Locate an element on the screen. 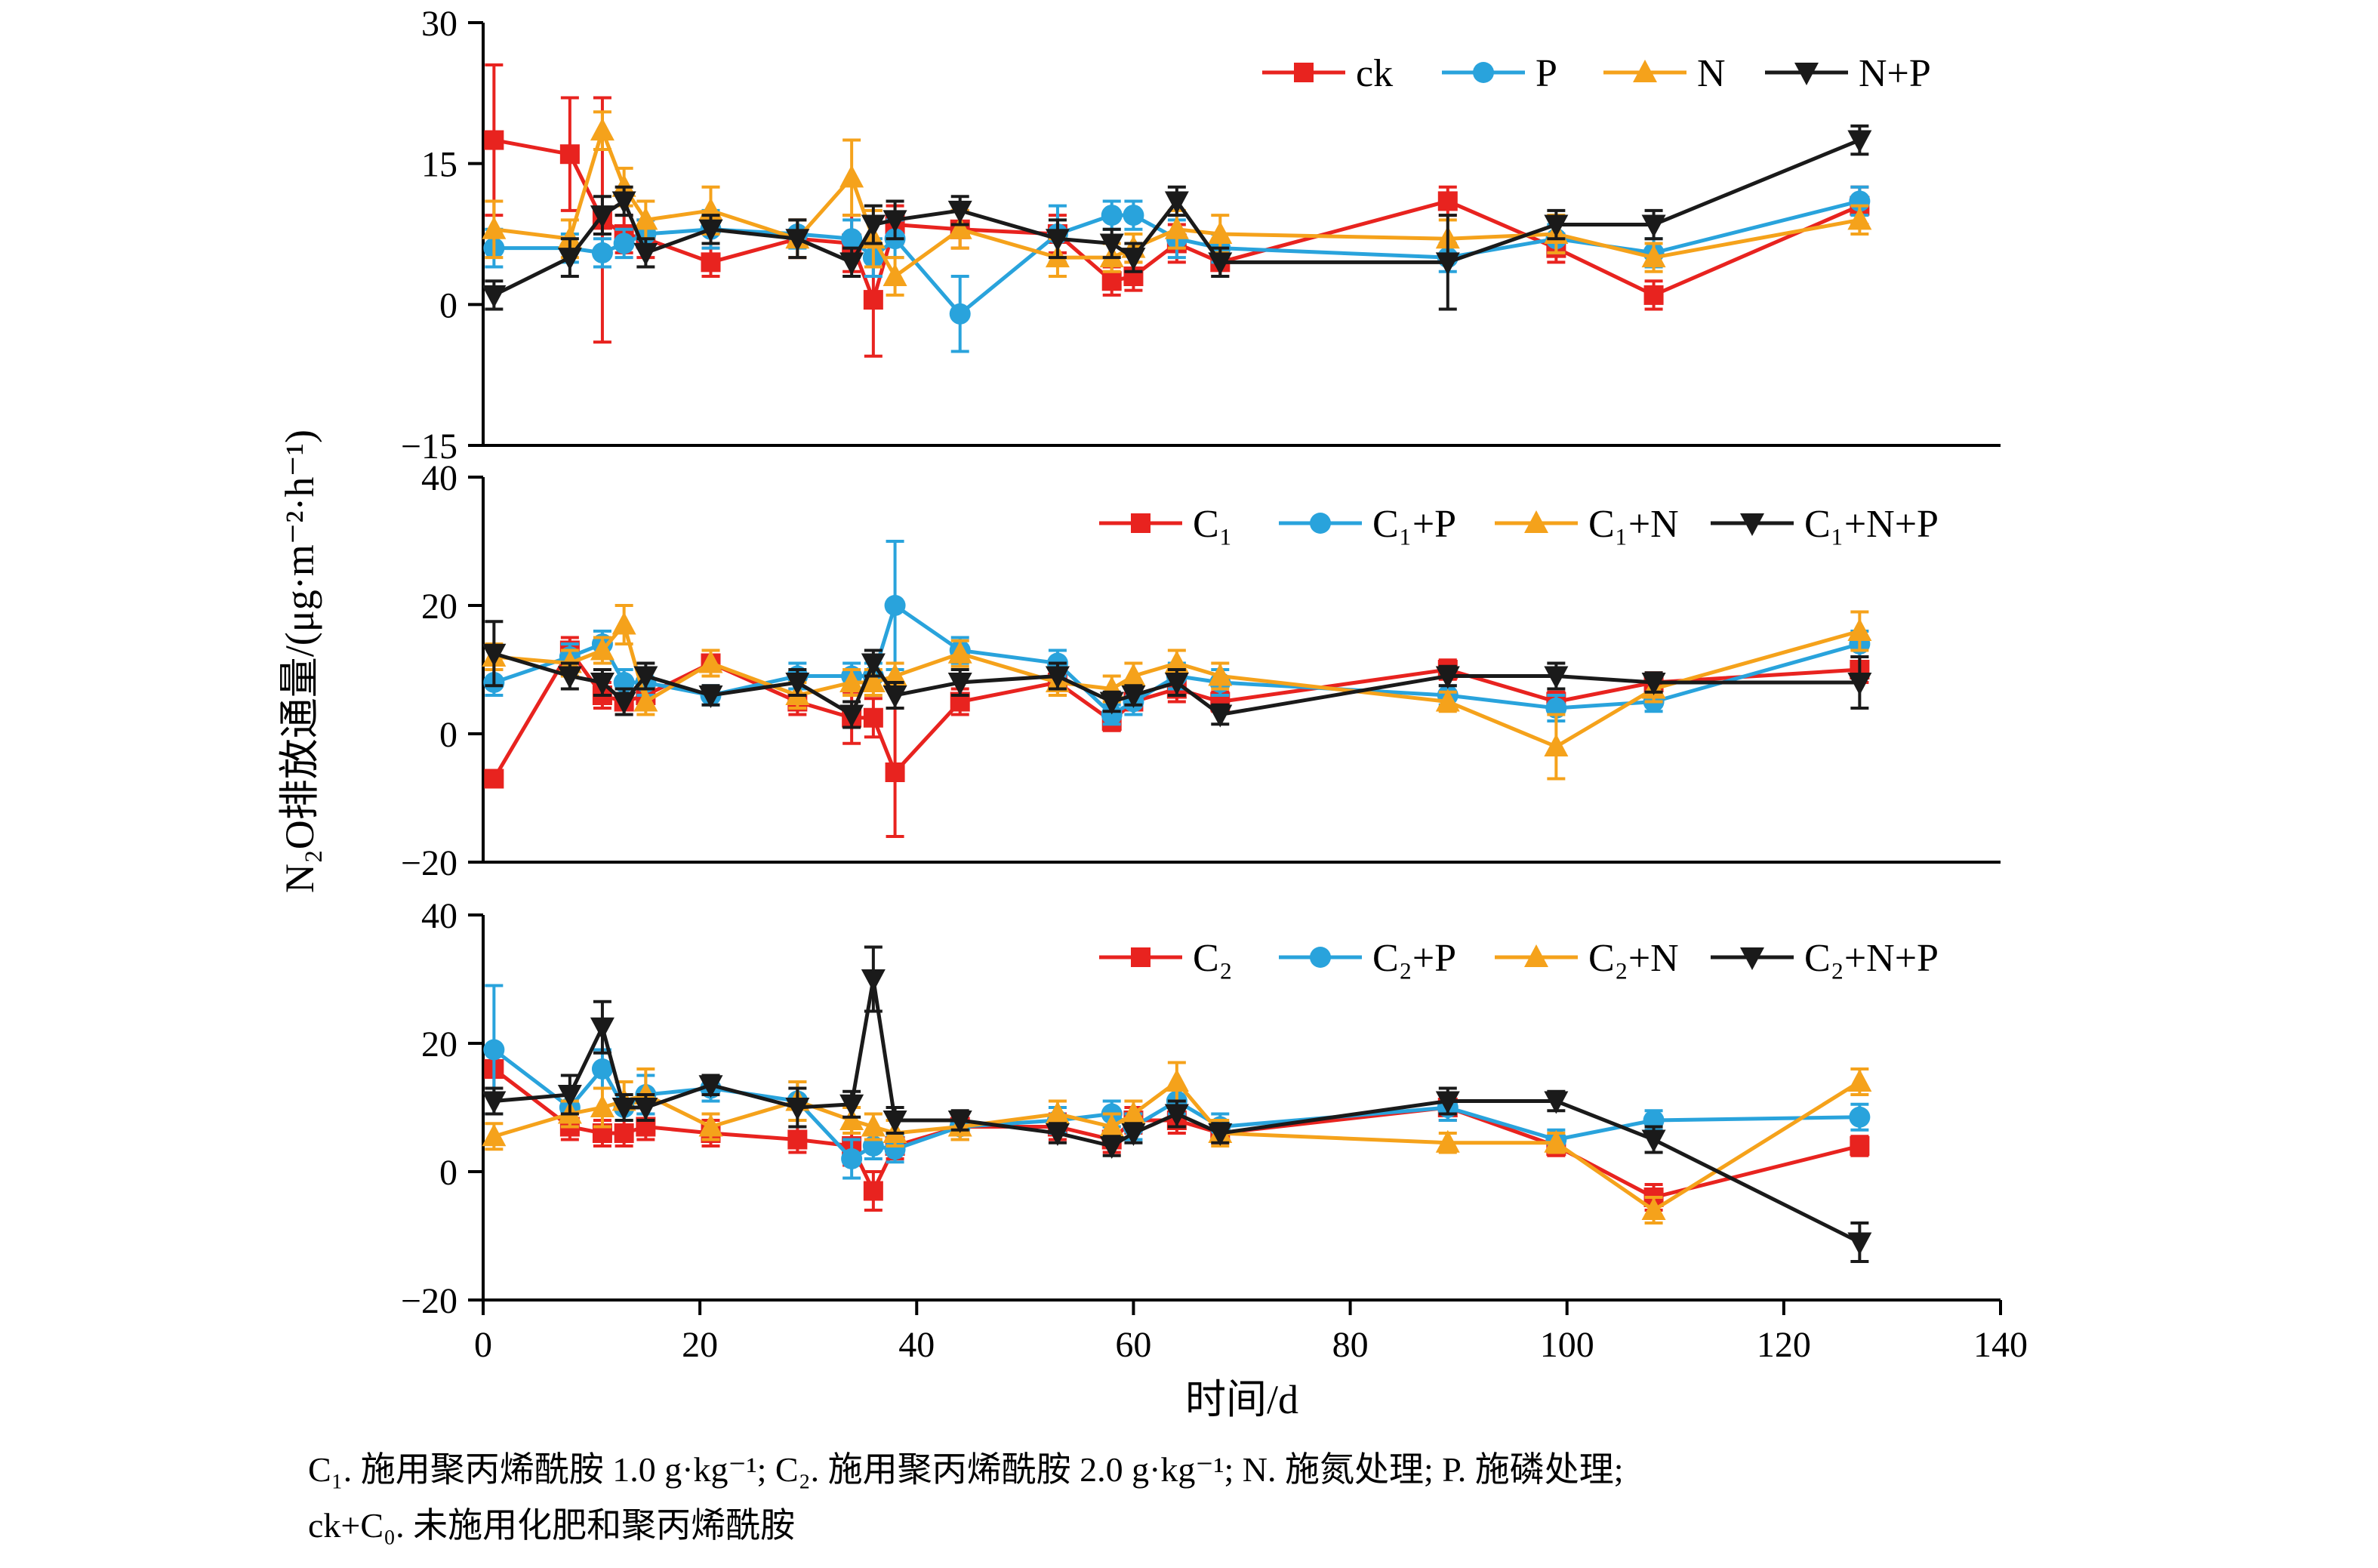 The height and width of the screenshot is (1568, 2378). legend-item-C₂+N+P: C₂+N+P is located at coordinates (1825, 958).